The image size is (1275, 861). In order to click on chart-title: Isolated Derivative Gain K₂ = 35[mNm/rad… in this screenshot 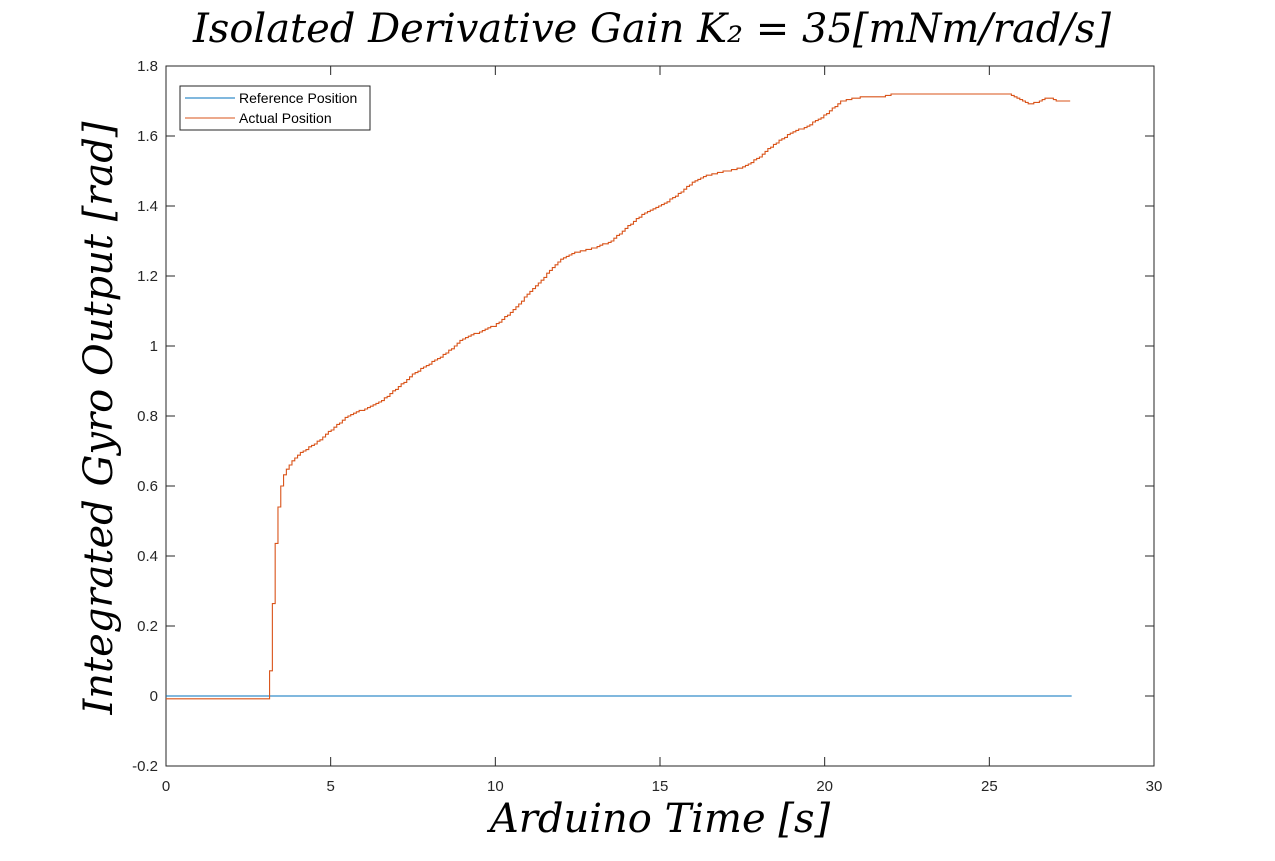, I will do `click(651, 29)`.